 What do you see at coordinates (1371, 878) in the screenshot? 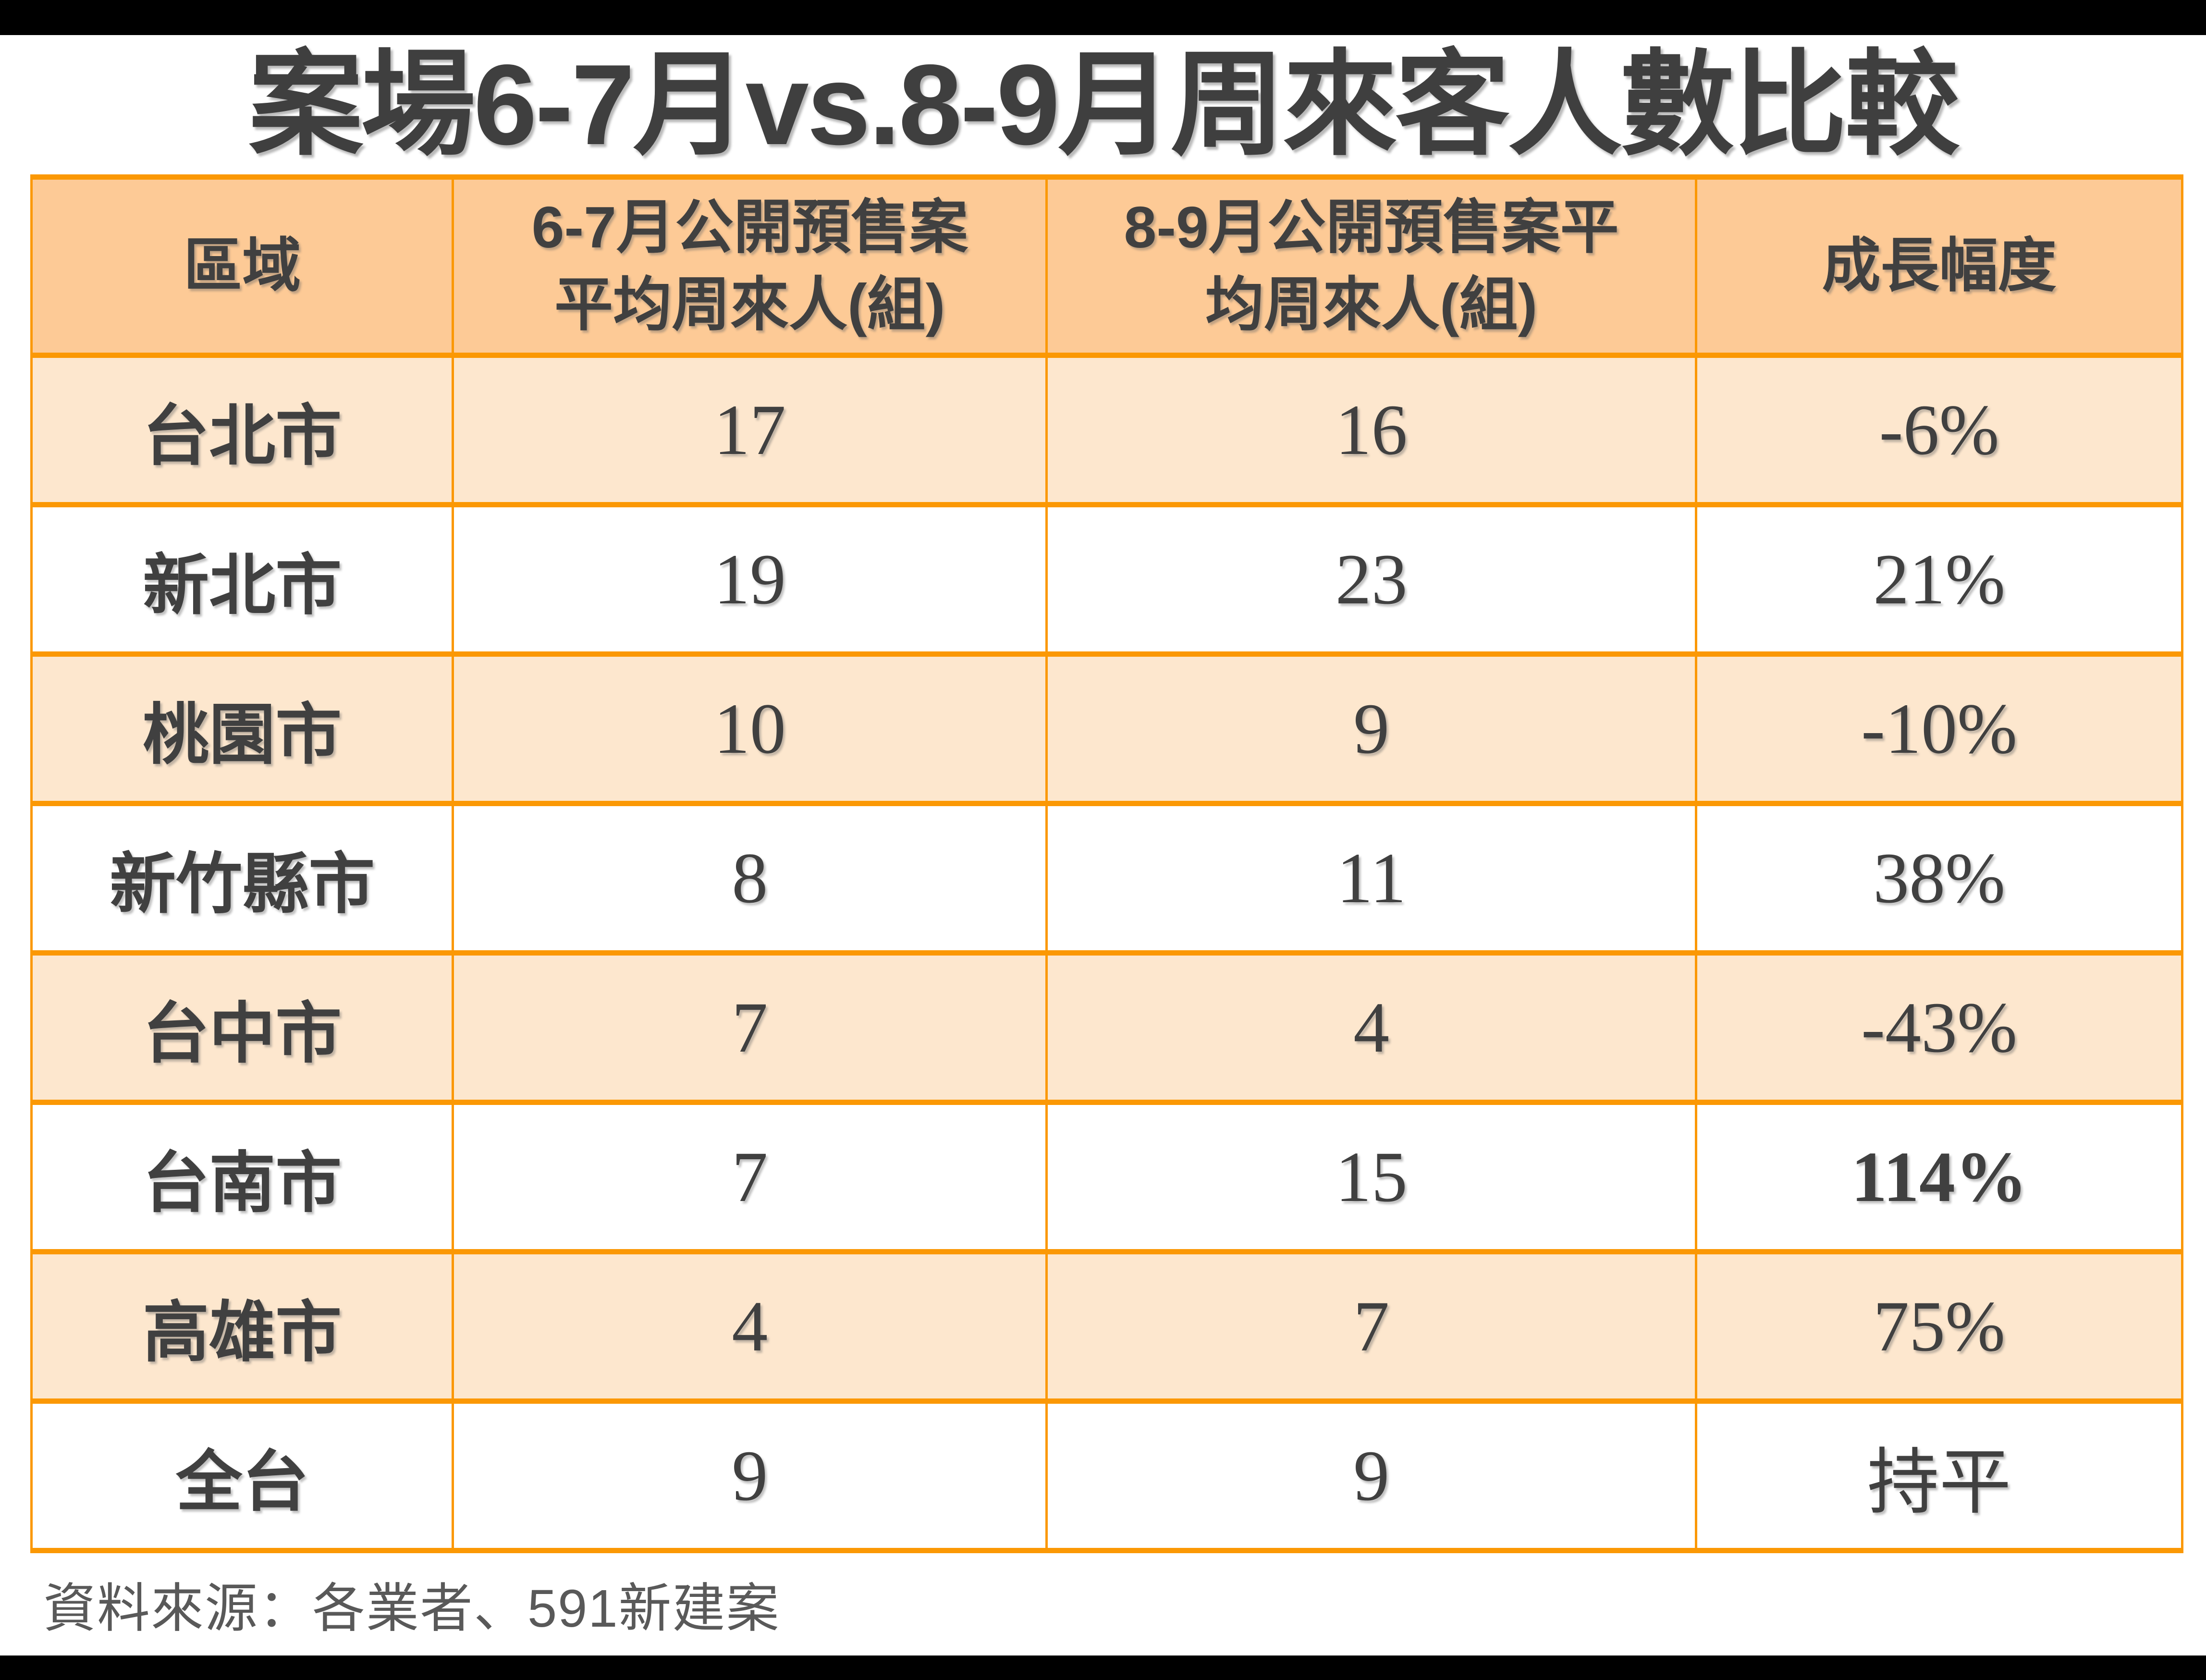
I see `aug-sep-cell: 11` at bounding box center [1371, 878].